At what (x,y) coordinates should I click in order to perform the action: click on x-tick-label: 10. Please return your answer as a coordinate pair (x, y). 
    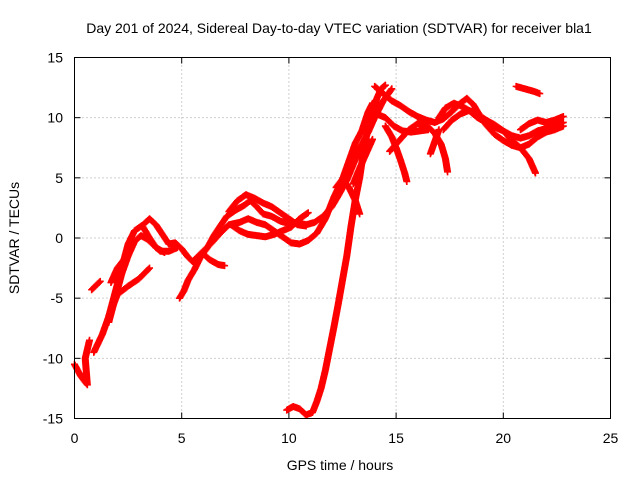
    Looking at the image, I should click on (289, 438).